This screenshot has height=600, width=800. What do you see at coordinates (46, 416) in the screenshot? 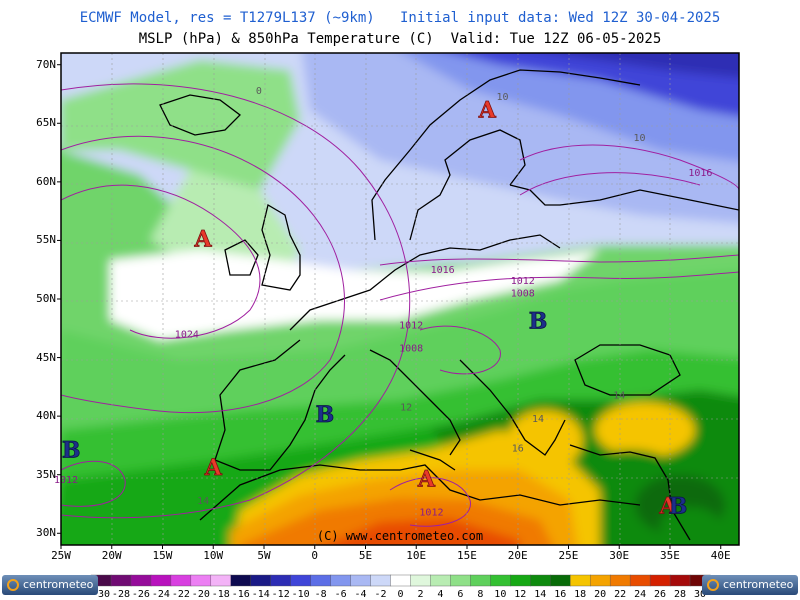
I see `lat-label: 40N` at bounding box center [46, 416].